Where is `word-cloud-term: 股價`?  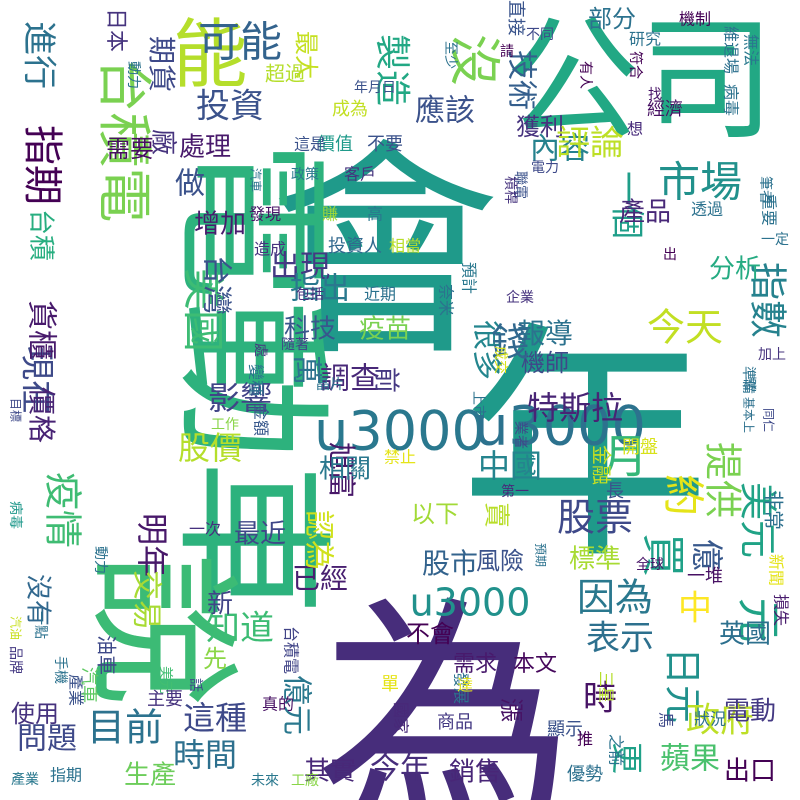 word-cloud-term: 股價 is located at coordinates (210, 448).